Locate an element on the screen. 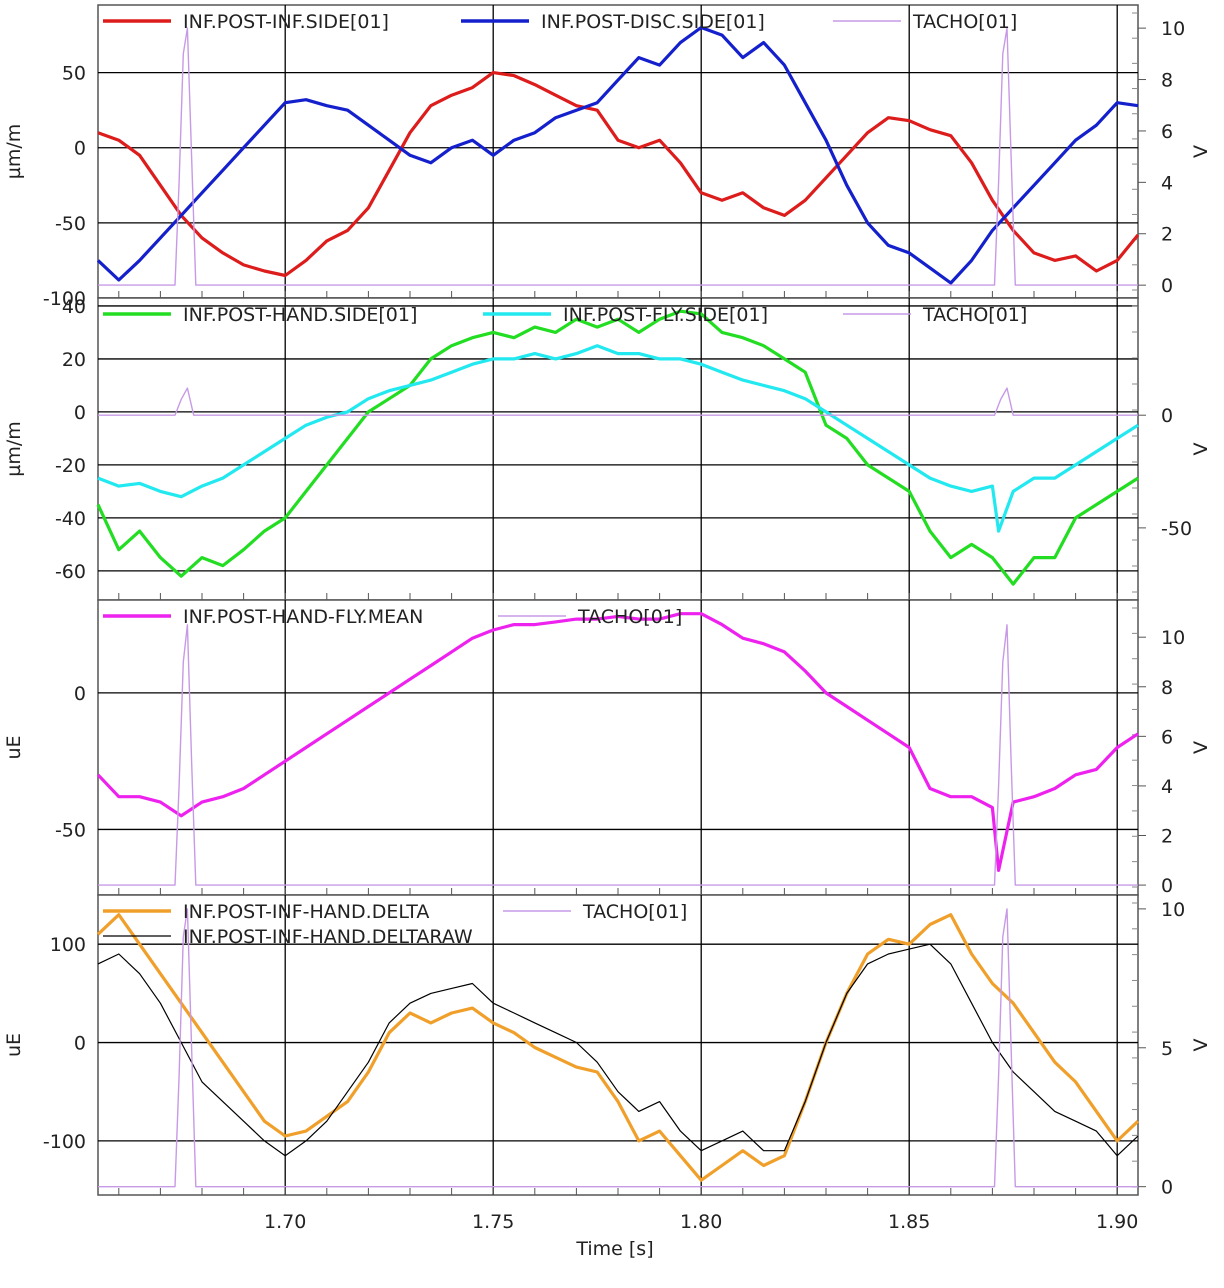 The image size is (1224, 1288). x-tick-label: 1.85 is located at coordinates (909, 1222).